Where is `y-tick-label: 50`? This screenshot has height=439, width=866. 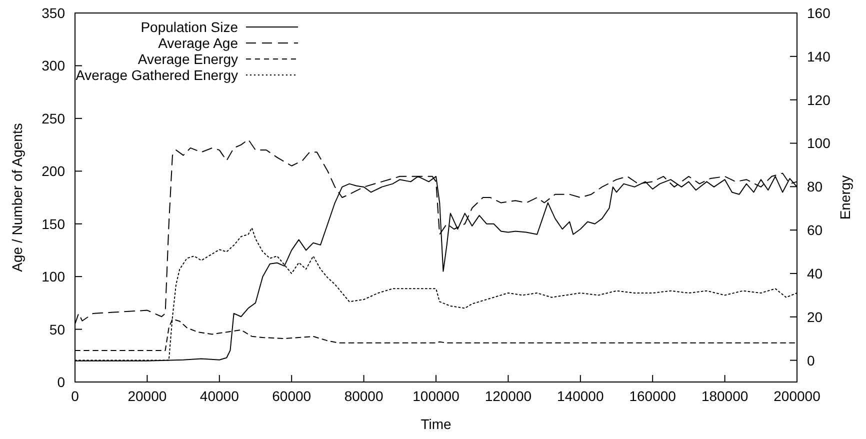
y-tick-label: 50 is located at coordinates (57, 329).